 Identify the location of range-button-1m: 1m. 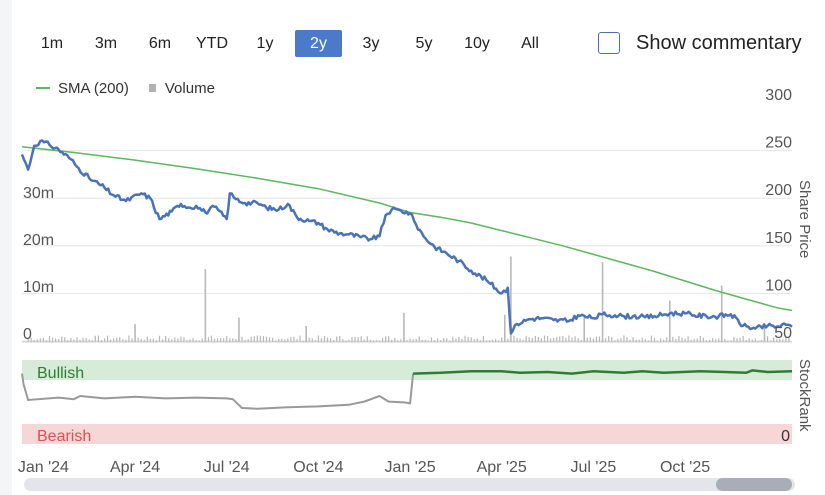
(52, 43).